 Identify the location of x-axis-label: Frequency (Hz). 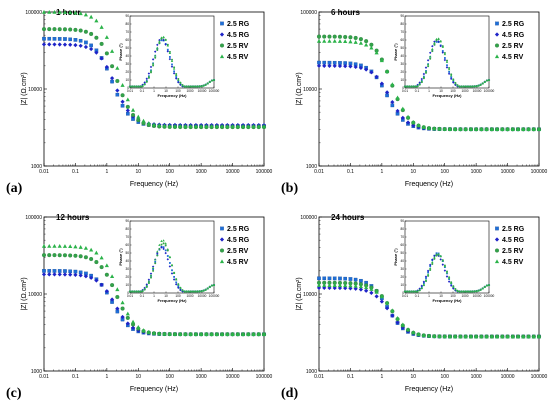
(154, 184).